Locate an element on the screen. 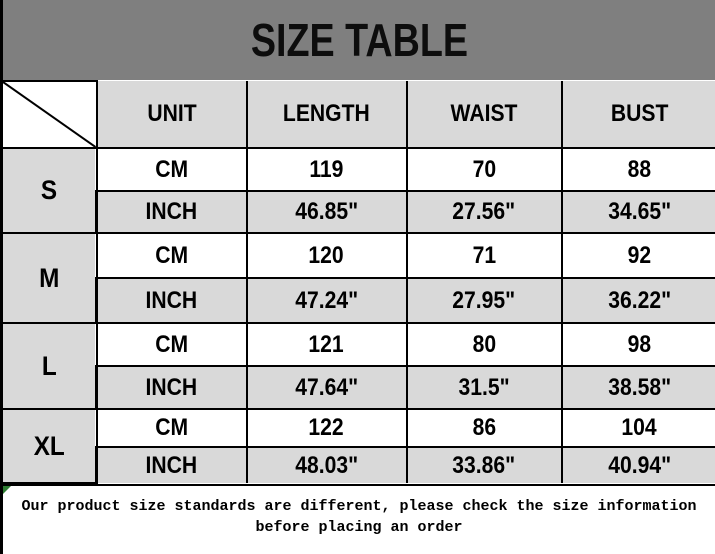  length-value: 119 is located at coordinates (326, 169).